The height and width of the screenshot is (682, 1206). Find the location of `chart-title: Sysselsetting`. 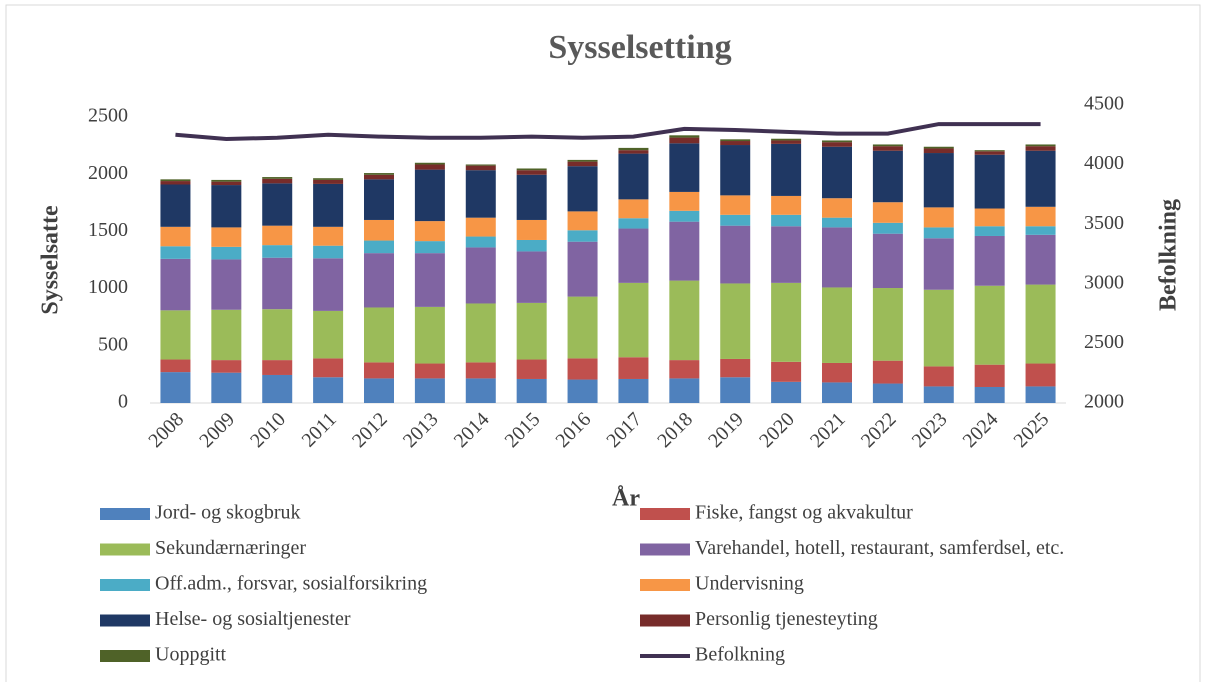

chart-title: Sysselsetting is located at coordinates (639, 47).